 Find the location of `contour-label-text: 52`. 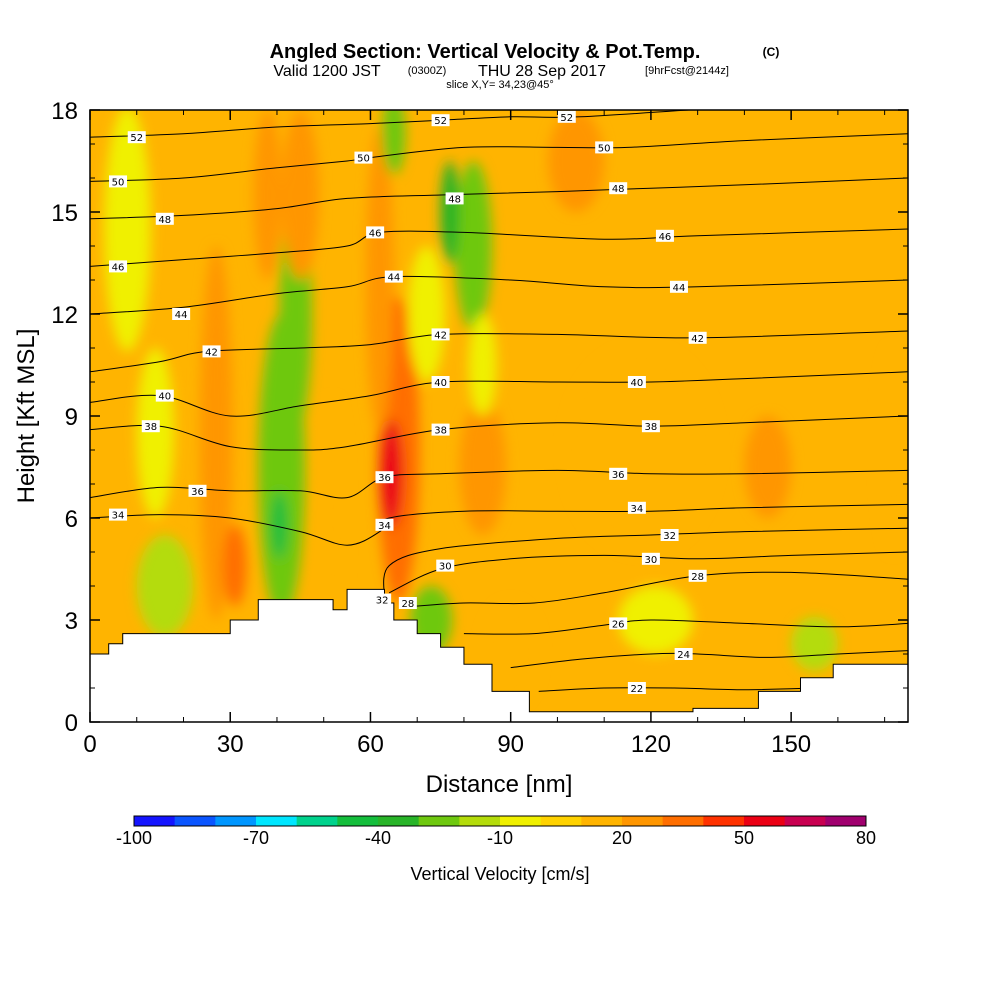

contour-label-text: 52 is located at coordinates (440, 121).